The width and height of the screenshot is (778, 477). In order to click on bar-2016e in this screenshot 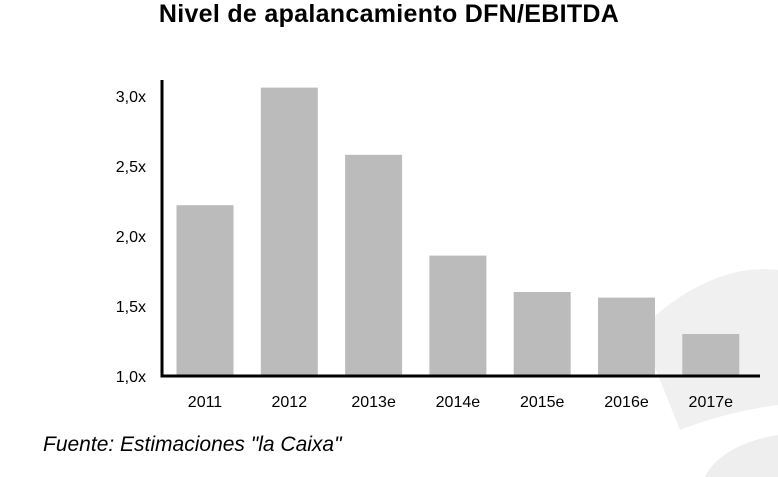, I will do `click(626, 336)`.